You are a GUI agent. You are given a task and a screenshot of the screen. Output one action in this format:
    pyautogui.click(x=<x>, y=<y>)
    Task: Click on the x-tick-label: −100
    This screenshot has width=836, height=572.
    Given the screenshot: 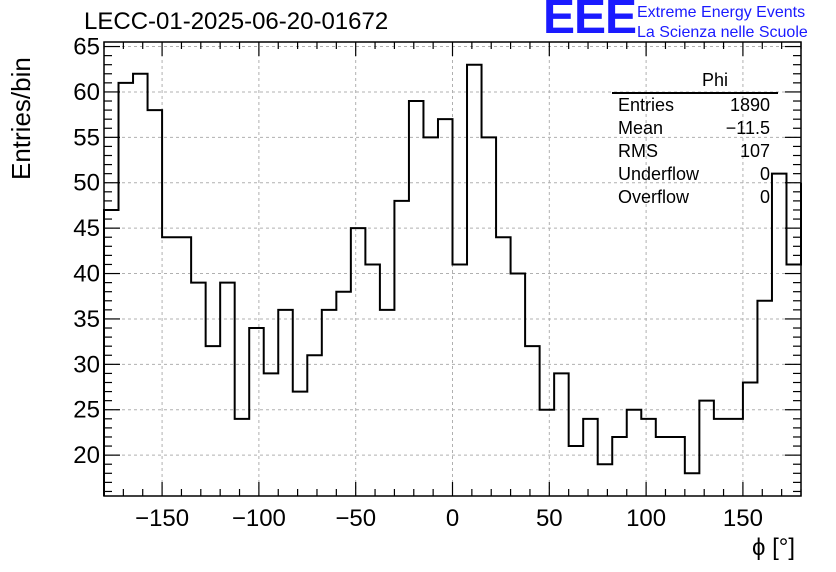 What is the action you would take?
    pyautogui.click(x=259, y=518)
    